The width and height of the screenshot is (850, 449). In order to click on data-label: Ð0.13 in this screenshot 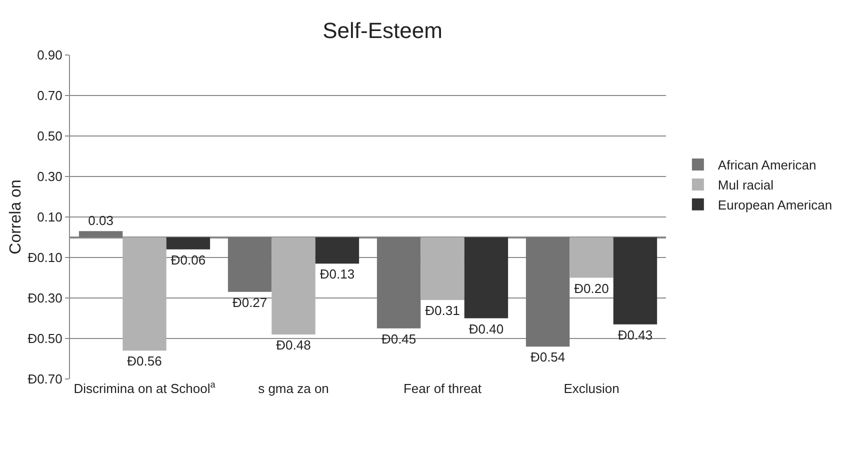, I will do `click(337, 274)`.